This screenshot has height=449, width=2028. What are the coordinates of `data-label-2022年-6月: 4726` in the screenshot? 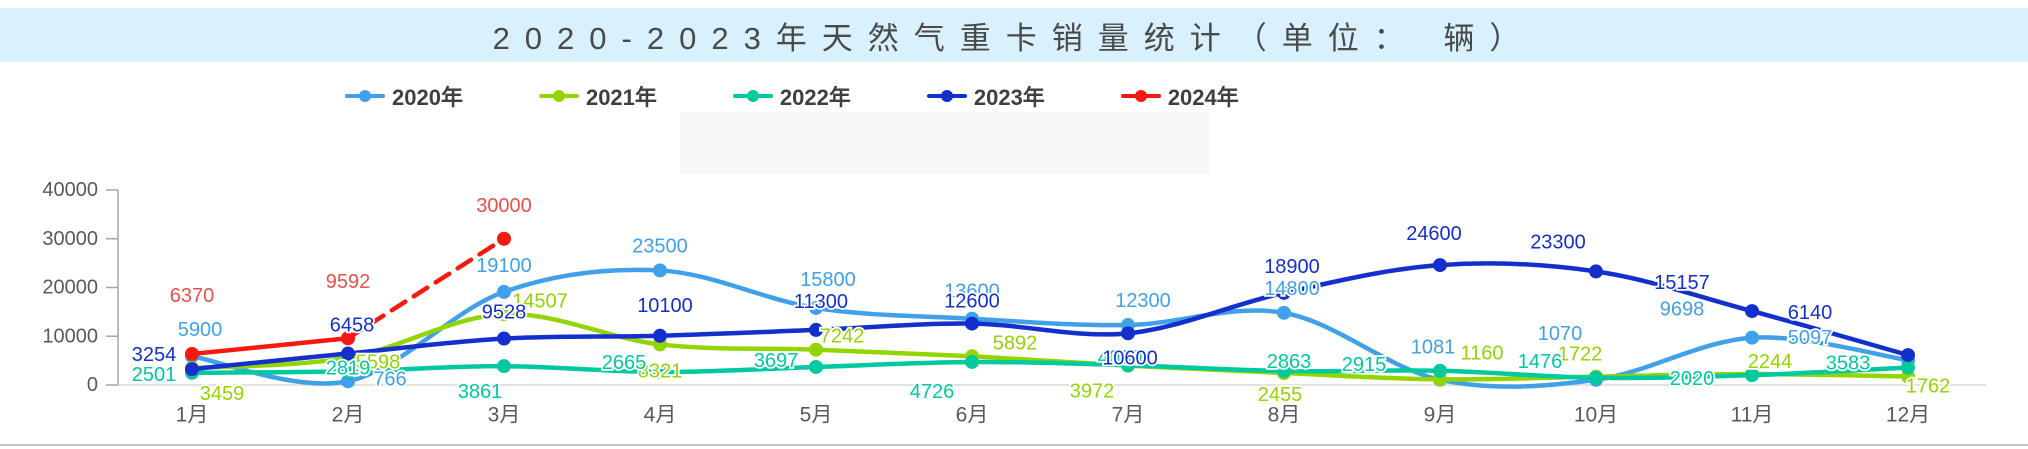 It's located at (932, 392).